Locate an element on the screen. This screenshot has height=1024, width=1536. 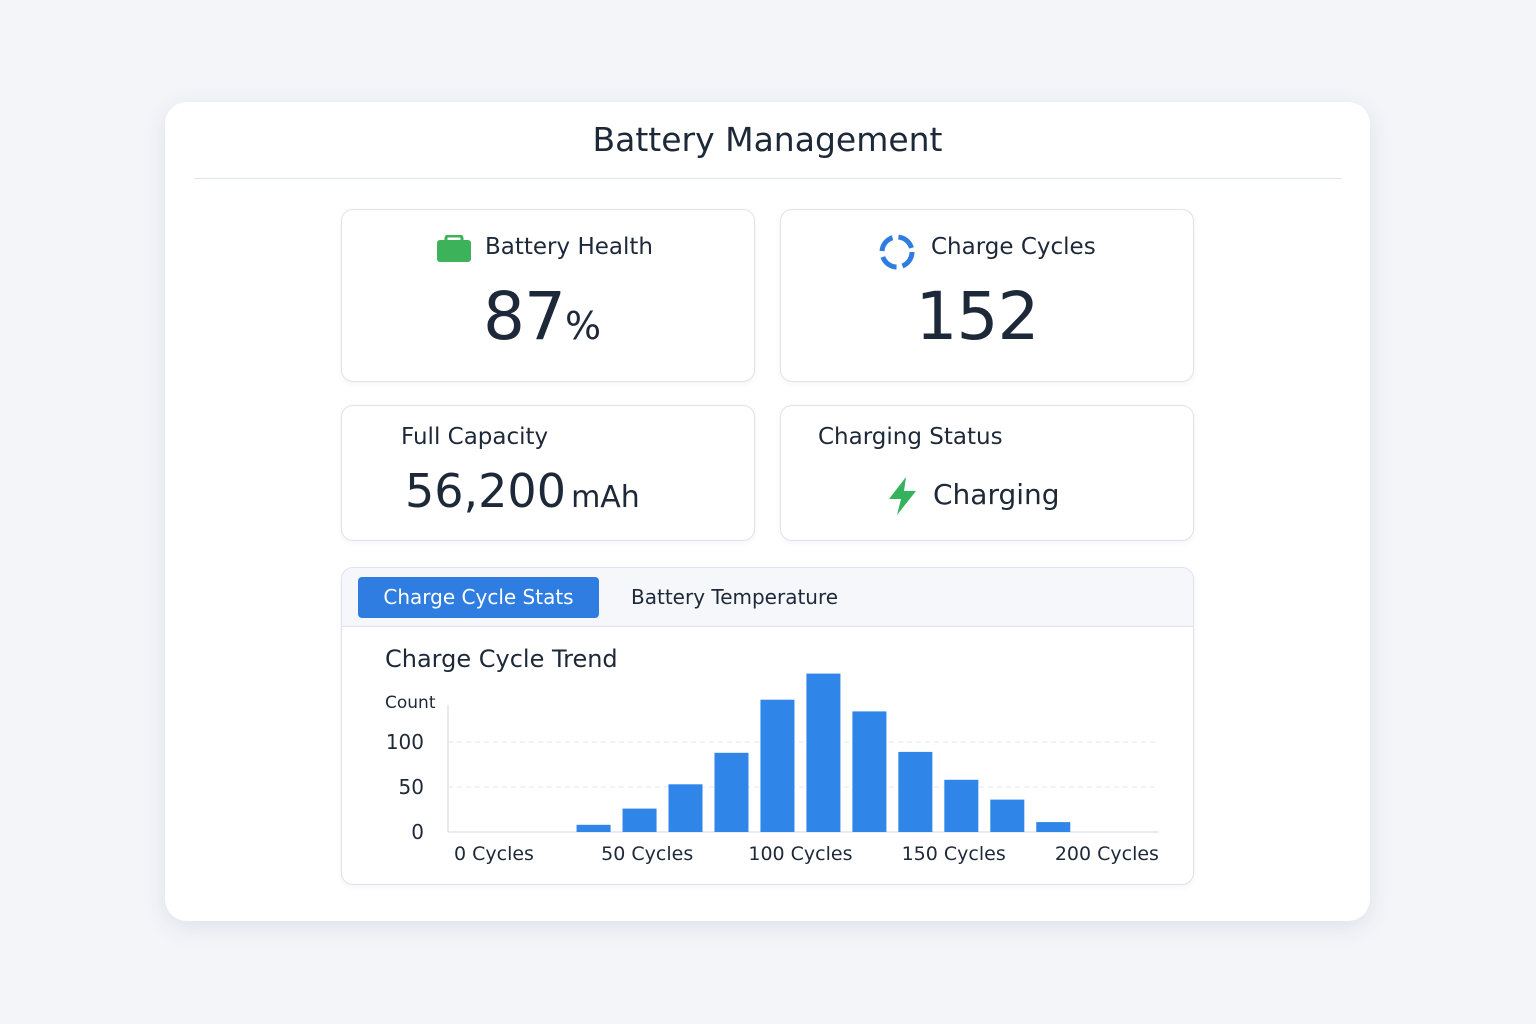
health-card: Battery Health 87% is located at coordinates (548, 295).